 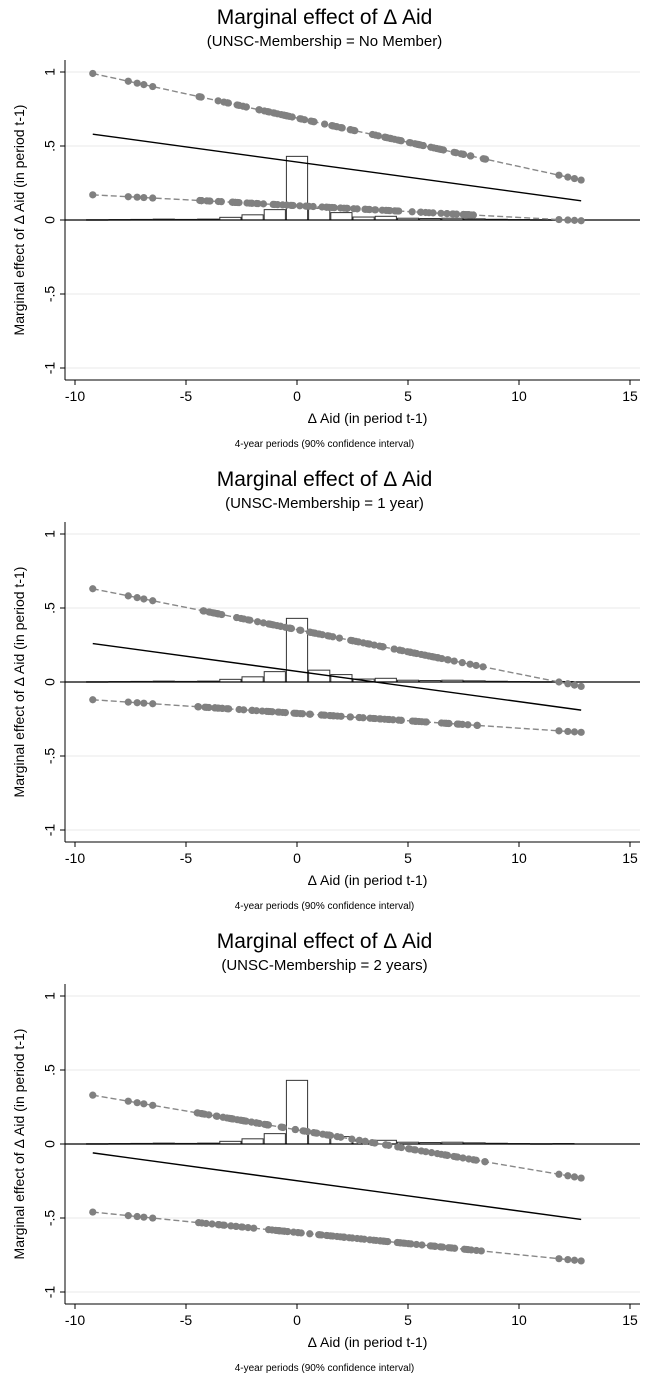 I want to click on y-tick-label: -.5, so click(x=50, y=294).